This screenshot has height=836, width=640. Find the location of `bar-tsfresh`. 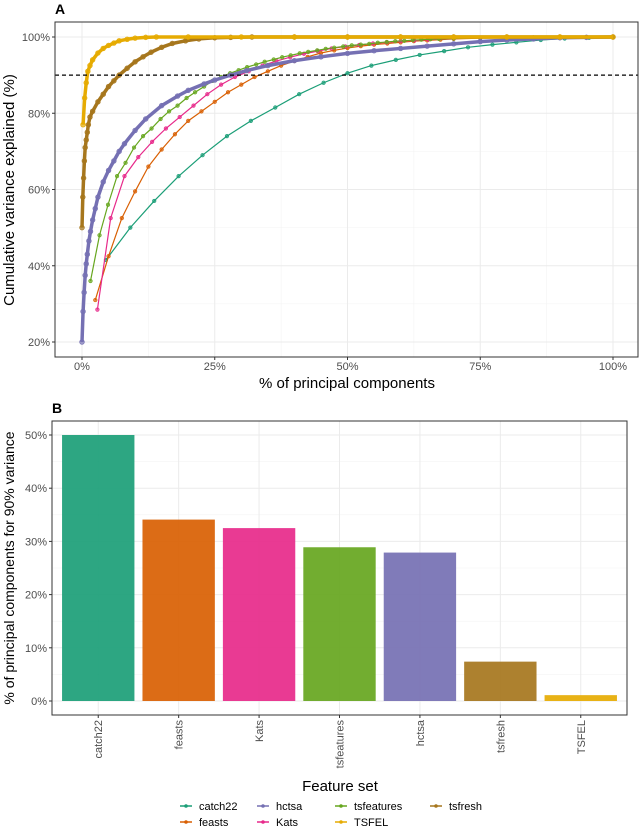

bar-tsfresh is located at coordinates (500, 681).